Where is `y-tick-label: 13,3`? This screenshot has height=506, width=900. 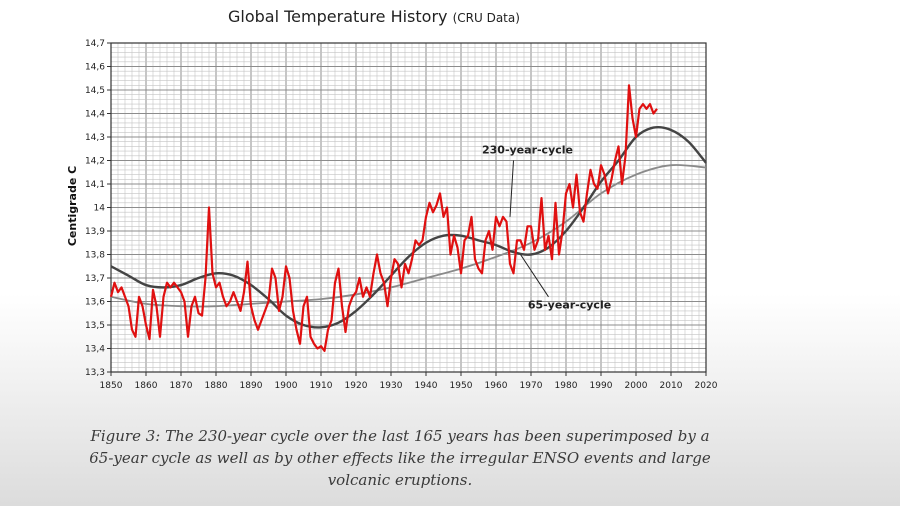 y-tick-label: 13,3 is located at coordinates (95, 373).